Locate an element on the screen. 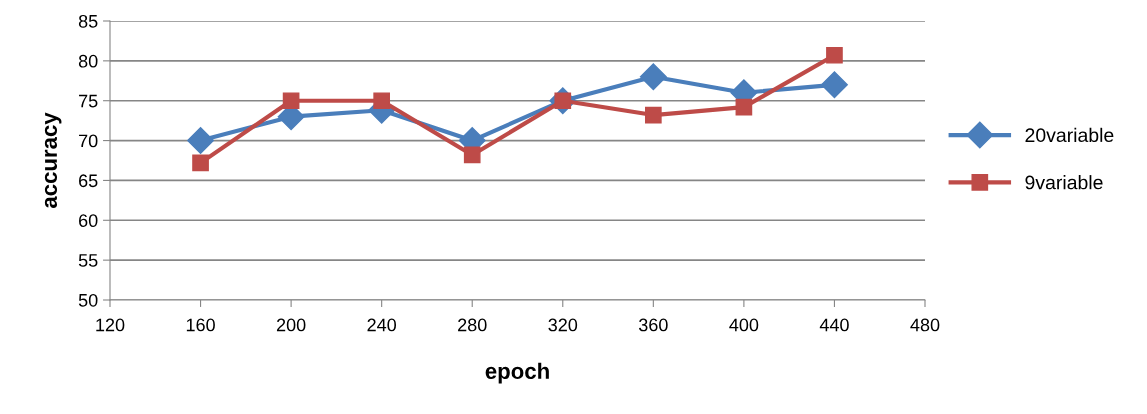 The image size is (1147, 414). x-tick-label: 160 is located at coordinates (200, 325).